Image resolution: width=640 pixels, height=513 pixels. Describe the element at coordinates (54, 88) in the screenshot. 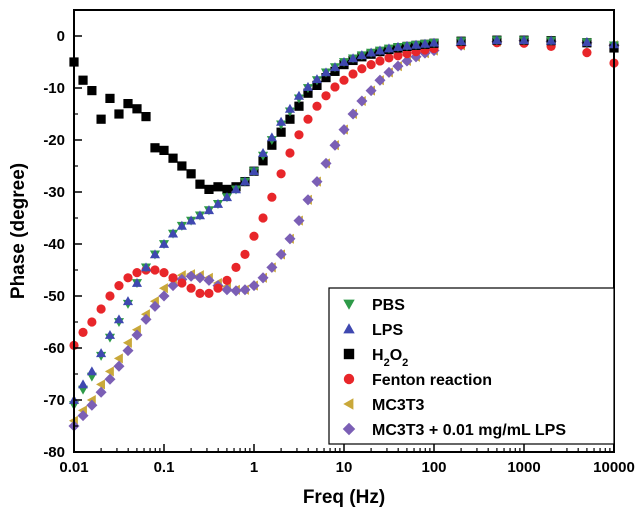

I see `y-tick-label: -10` at that location.